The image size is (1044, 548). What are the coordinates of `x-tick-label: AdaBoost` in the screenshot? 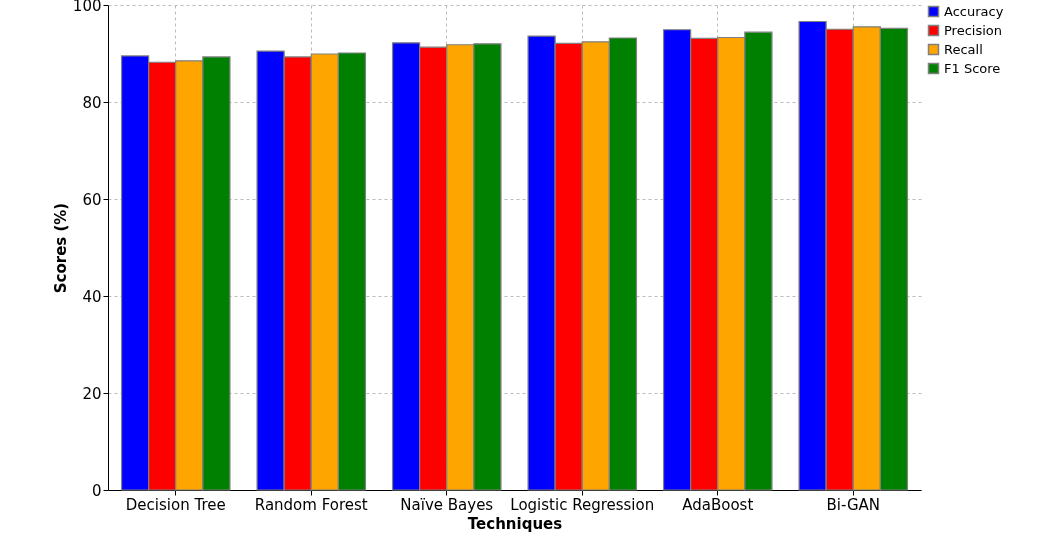 It's located at (718, 504).